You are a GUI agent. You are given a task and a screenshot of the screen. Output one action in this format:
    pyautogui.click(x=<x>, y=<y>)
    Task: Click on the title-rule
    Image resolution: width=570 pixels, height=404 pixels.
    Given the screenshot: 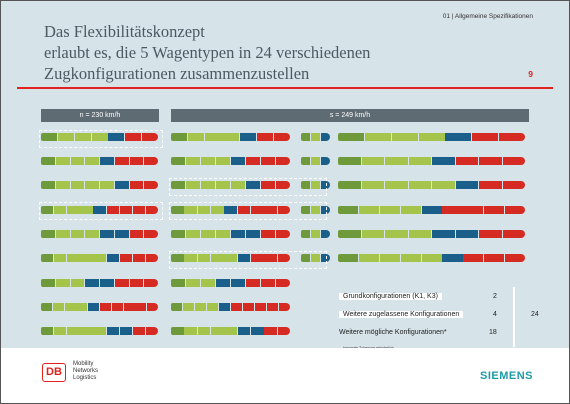 What is the action you would take?
    pyautogui.click(x=285, y=88)
    